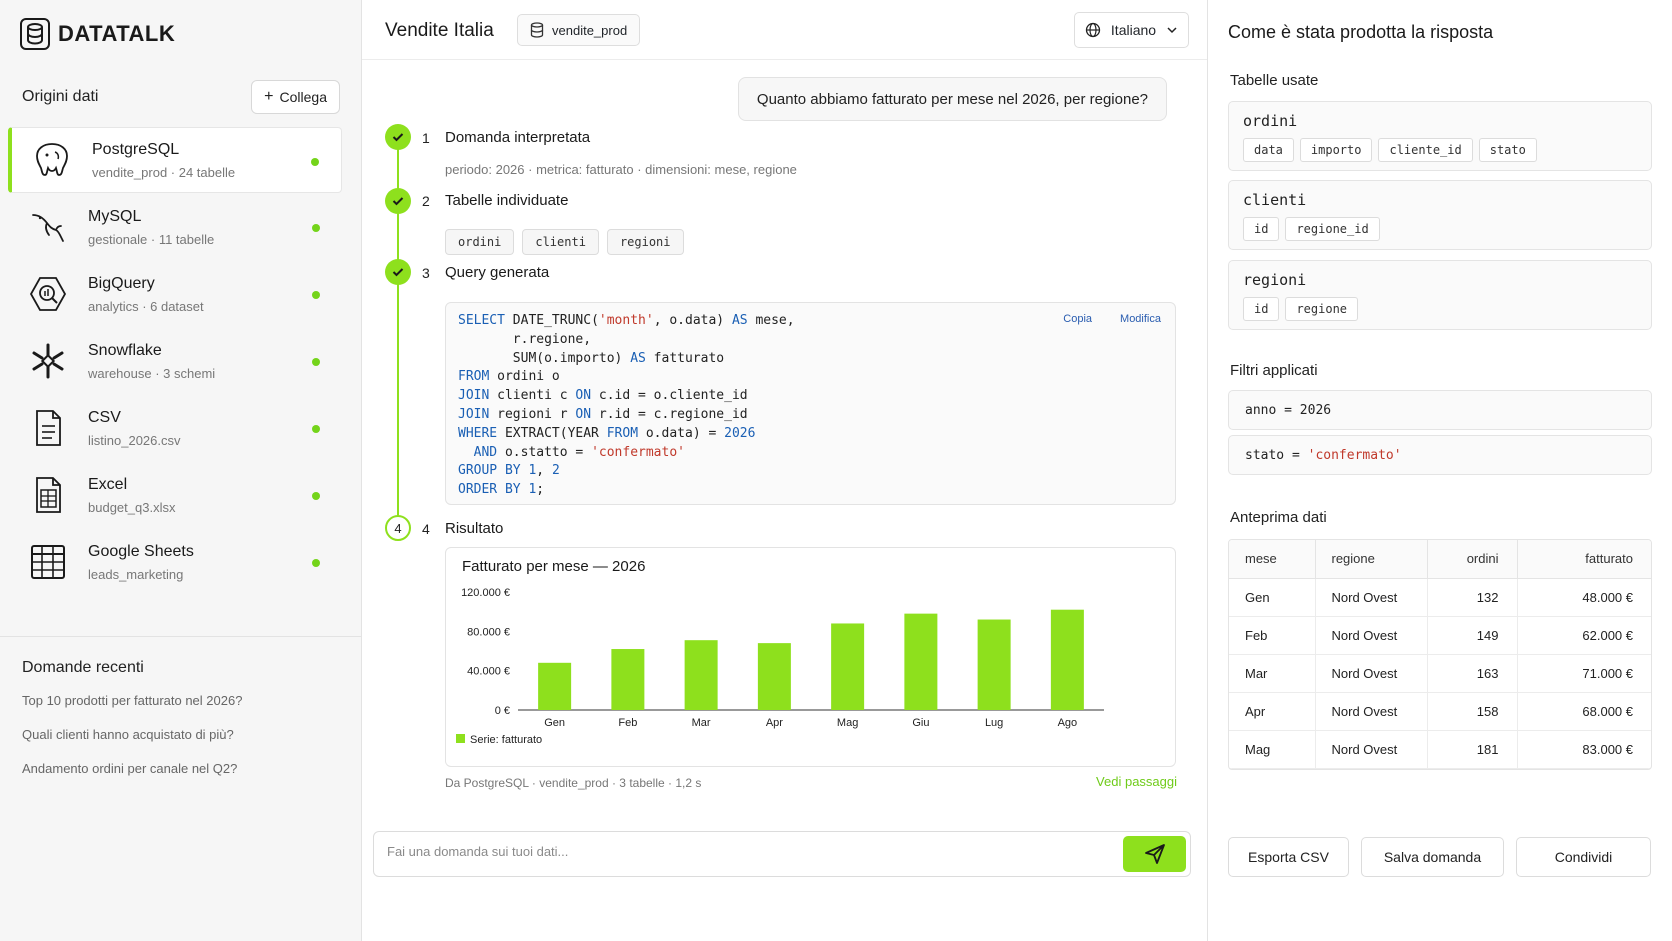 The height and width of the screenshot is (941, 1672). What do you see at coordinates (1472, 597) in the screenshot?
I see `table-cell: 132` at bounding box center [1472, 597].